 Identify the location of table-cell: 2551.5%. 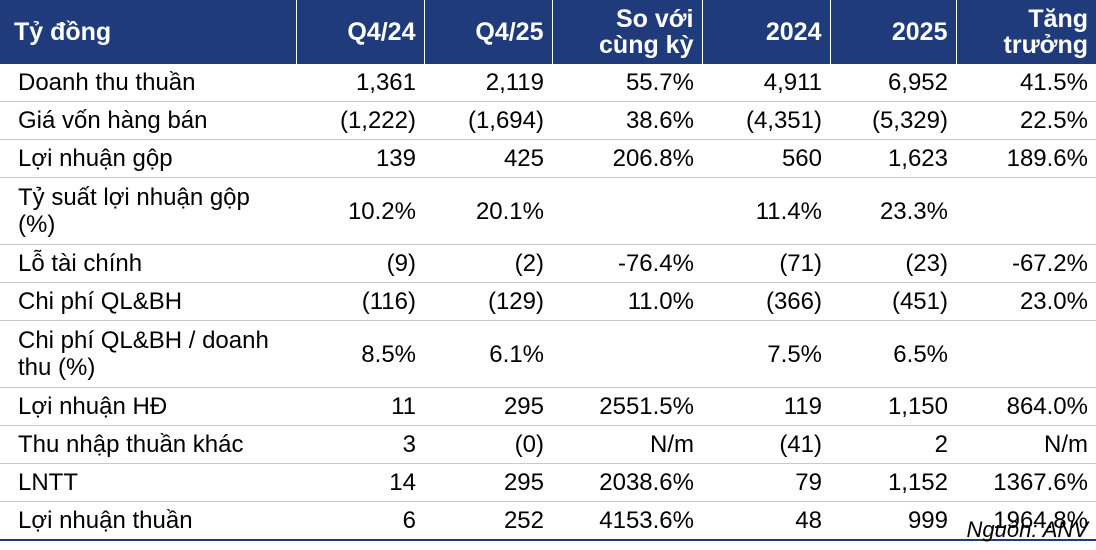
(627, 406).